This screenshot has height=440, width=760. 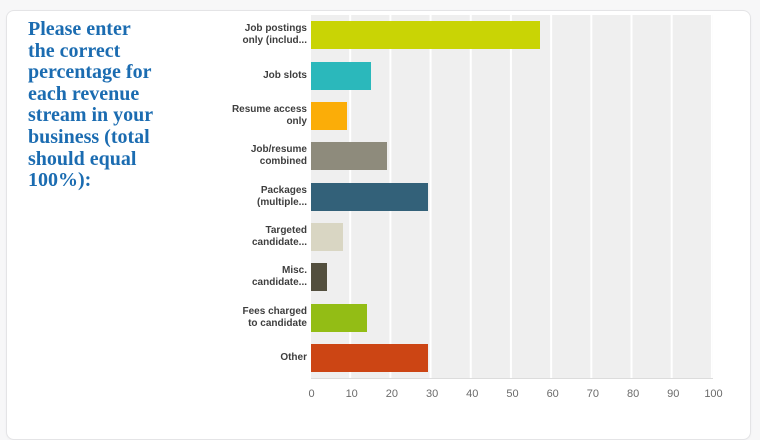 I want to click on category-label: Job/resume combined, so click(x=278, y=156).